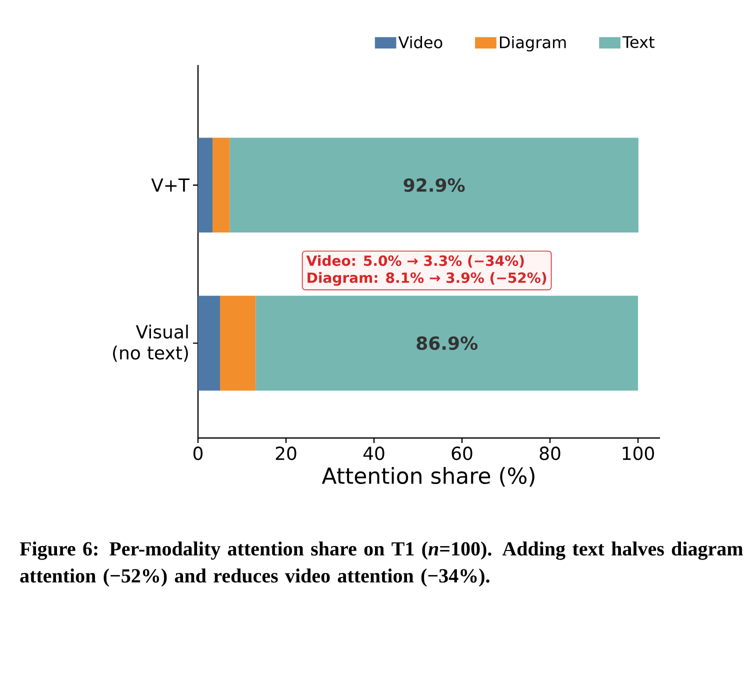 The image size is (753, 678). I want to click on x-tick-label: 80, so click(550, 453).